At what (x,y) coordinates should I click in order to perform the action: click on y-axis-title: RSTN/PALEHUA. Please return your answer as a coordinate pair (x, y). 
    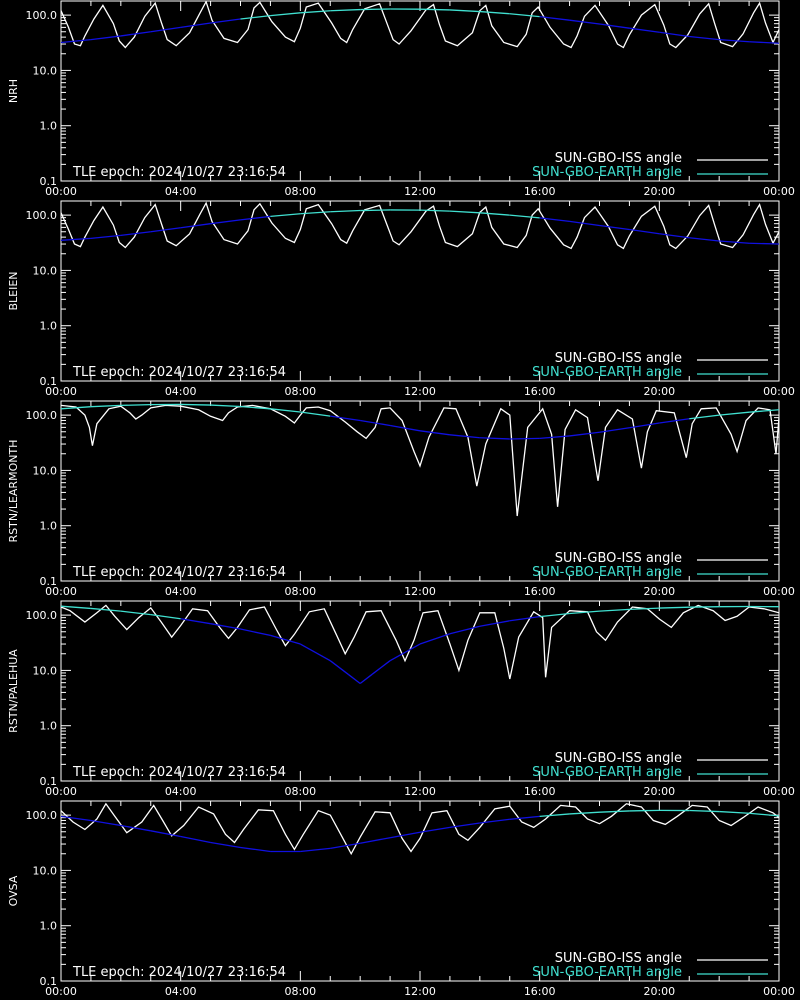
    Looking at the image, I should click on (13, 691).